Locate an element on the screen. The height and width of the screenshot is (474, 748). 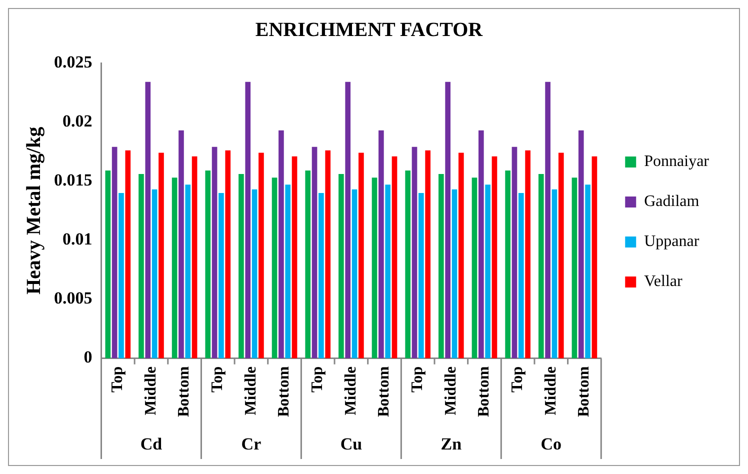
y-tick-label: 0.01 is located at coordinates (77, 239).